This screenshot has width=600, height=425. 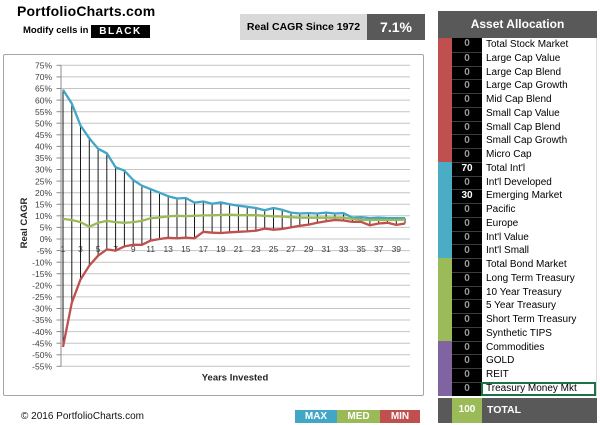 I want to click on svg-text: -40%, so click(x=42, y=332).